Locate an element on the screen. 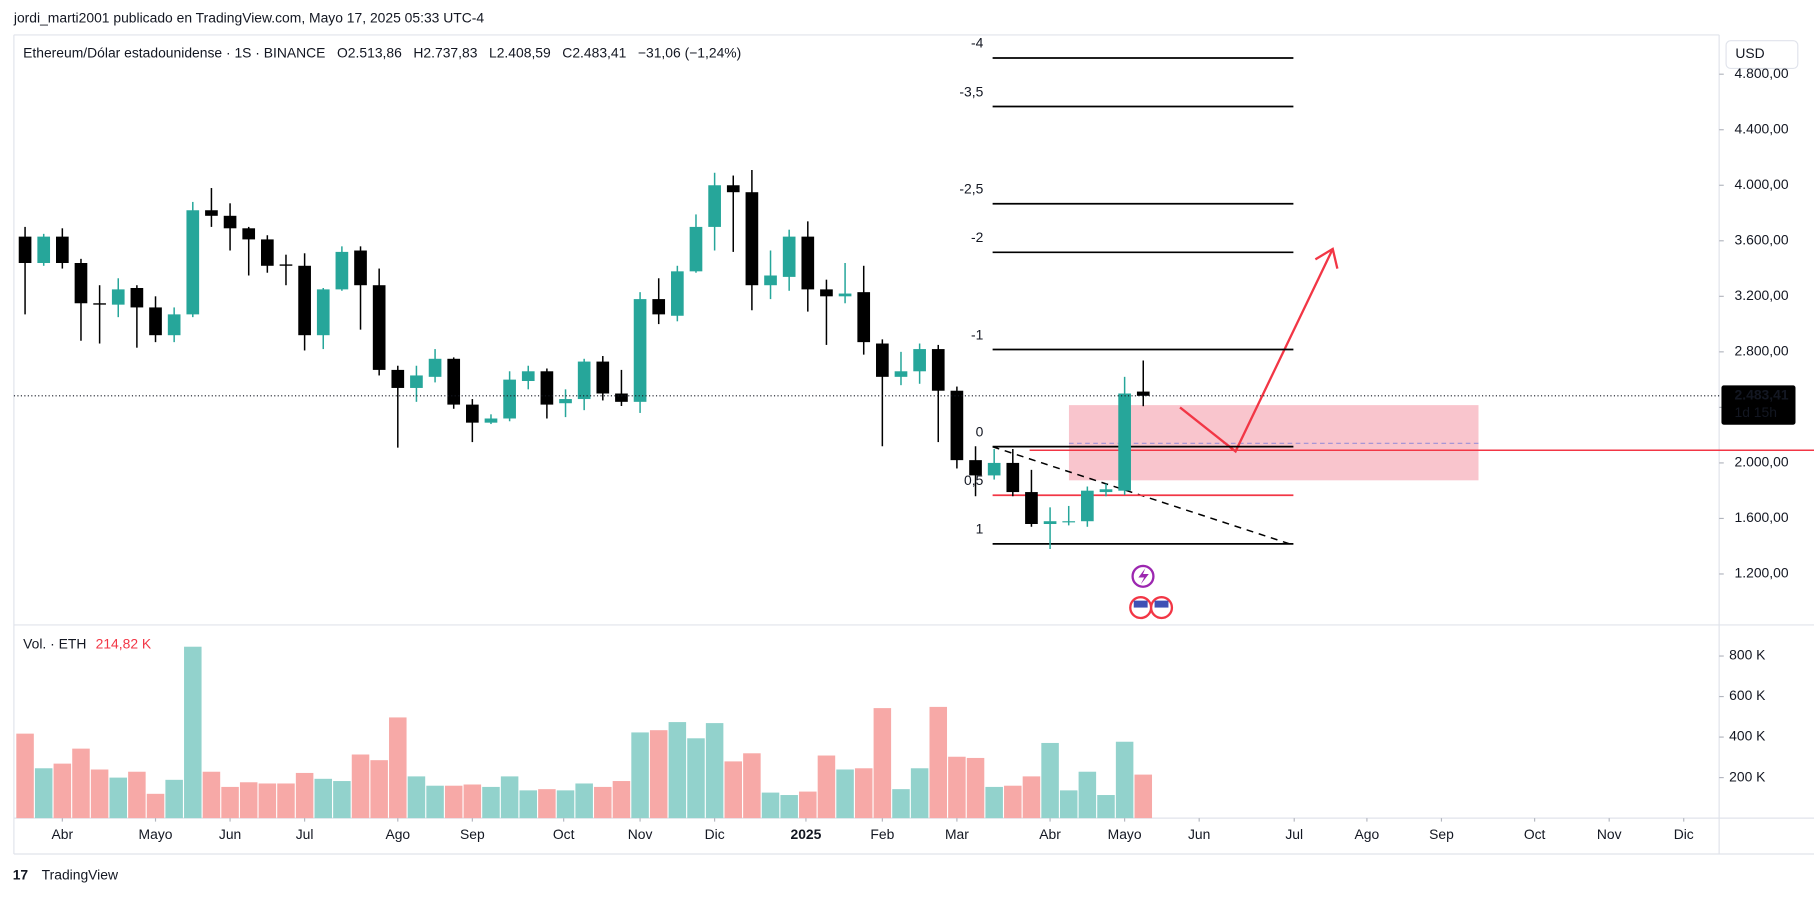 This screenshot has height=897, width=1814. brand: TradingView is located at coordinates (80, 875).